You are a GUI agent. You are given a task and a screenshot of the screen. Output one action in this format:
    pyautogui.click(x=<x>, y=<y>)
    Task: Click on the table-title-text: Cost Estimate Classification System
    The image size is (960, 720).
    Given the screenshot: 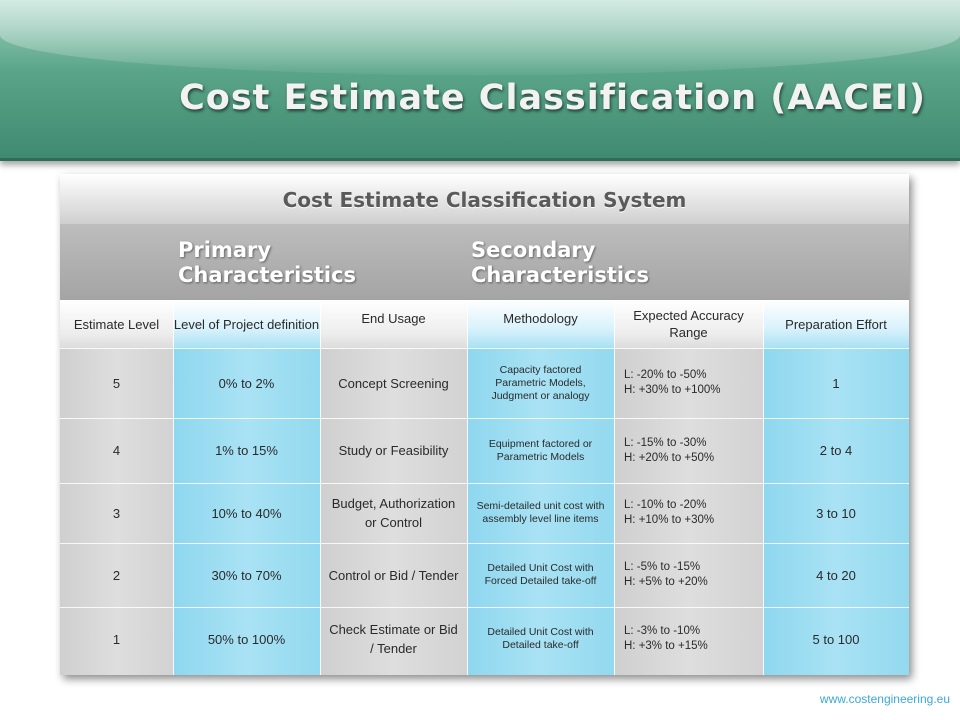 What is the action you would take?
    pyautogui.click(x=484, y=200)
    